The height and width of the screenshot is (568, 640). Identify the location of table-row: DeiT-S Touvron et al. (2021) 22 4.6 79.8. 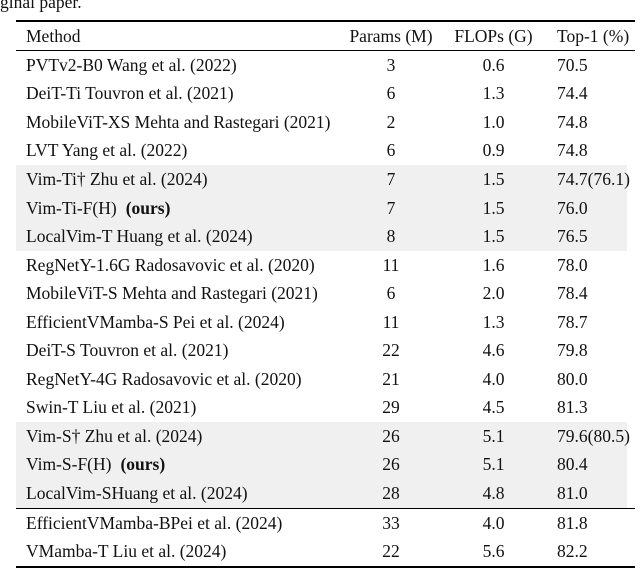
(325, 350).